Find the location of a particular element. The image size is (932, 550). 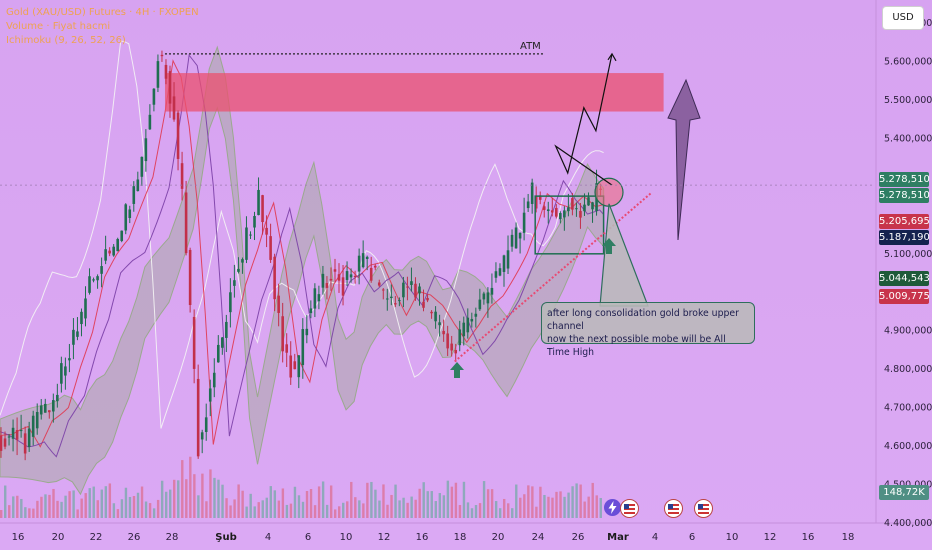

target-arrow is located at coordinates (684, 159).